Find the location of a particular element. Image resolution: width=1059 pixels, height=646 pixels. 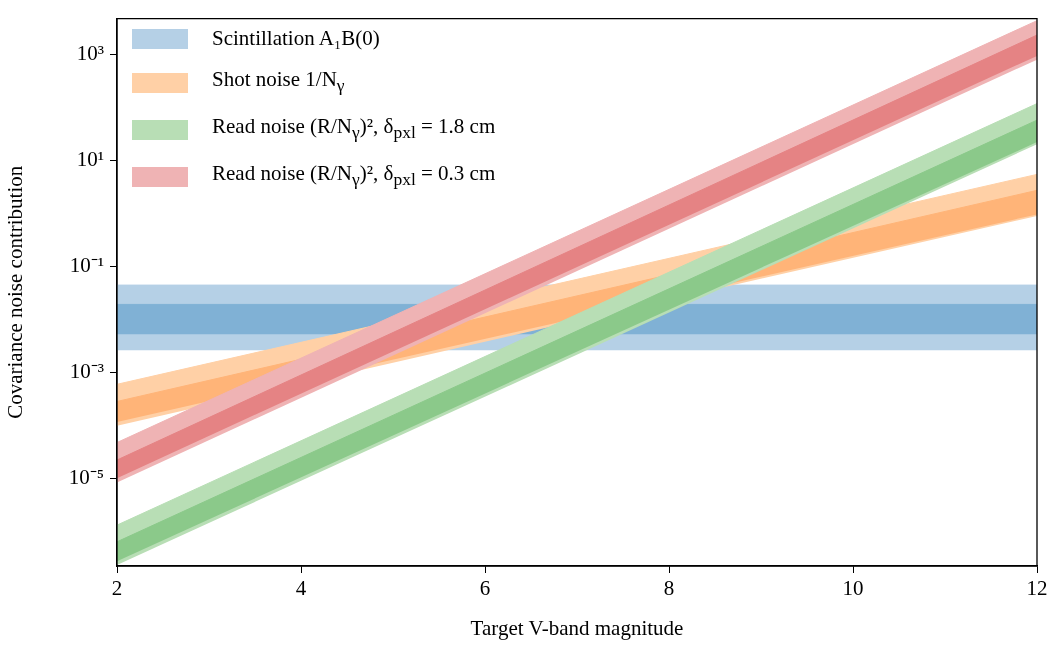

legend-label: Shot noise 1/N$_{γ}$ is located at coordinates (278, 82).